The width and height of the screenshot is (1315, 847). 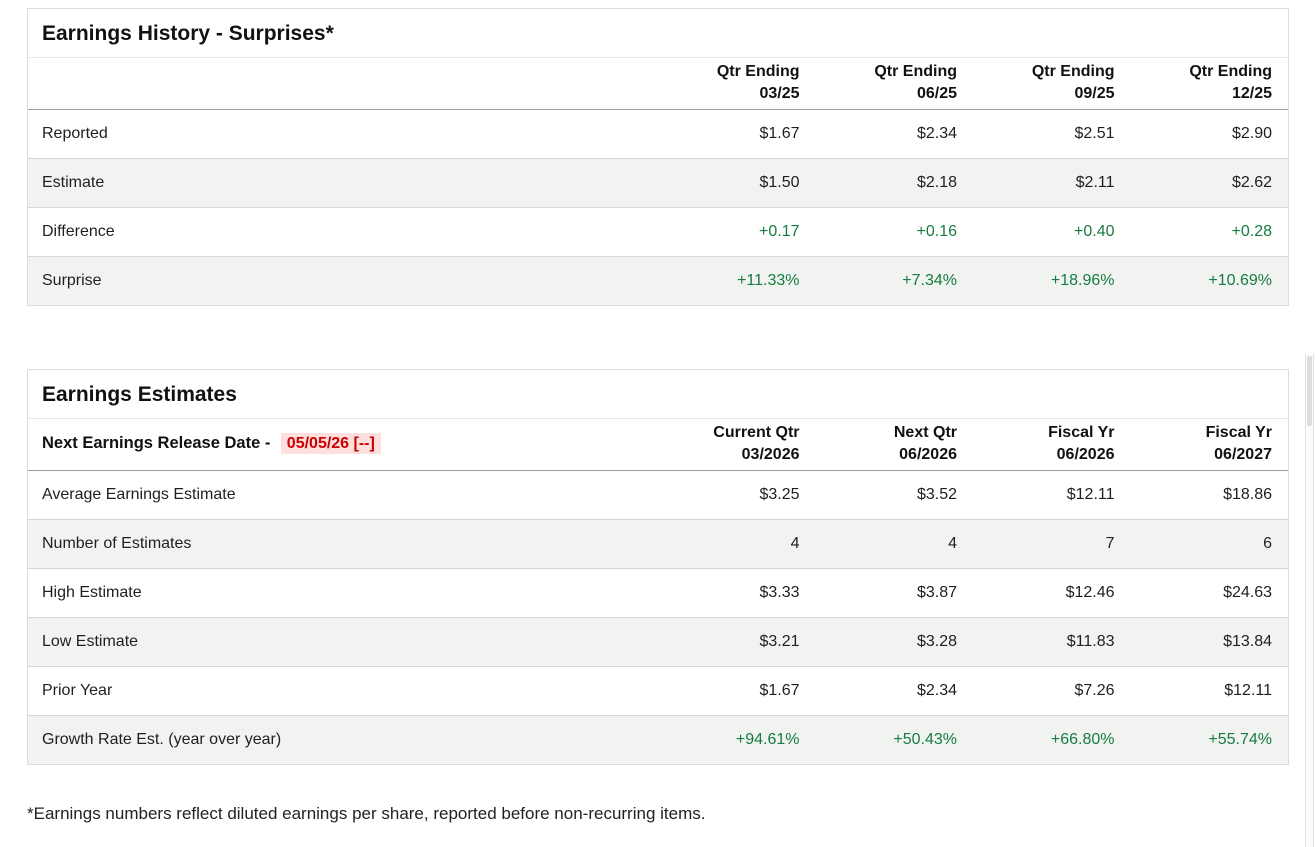 I want to click on cell-value: +18.96%, so click(x=1082, y=281).